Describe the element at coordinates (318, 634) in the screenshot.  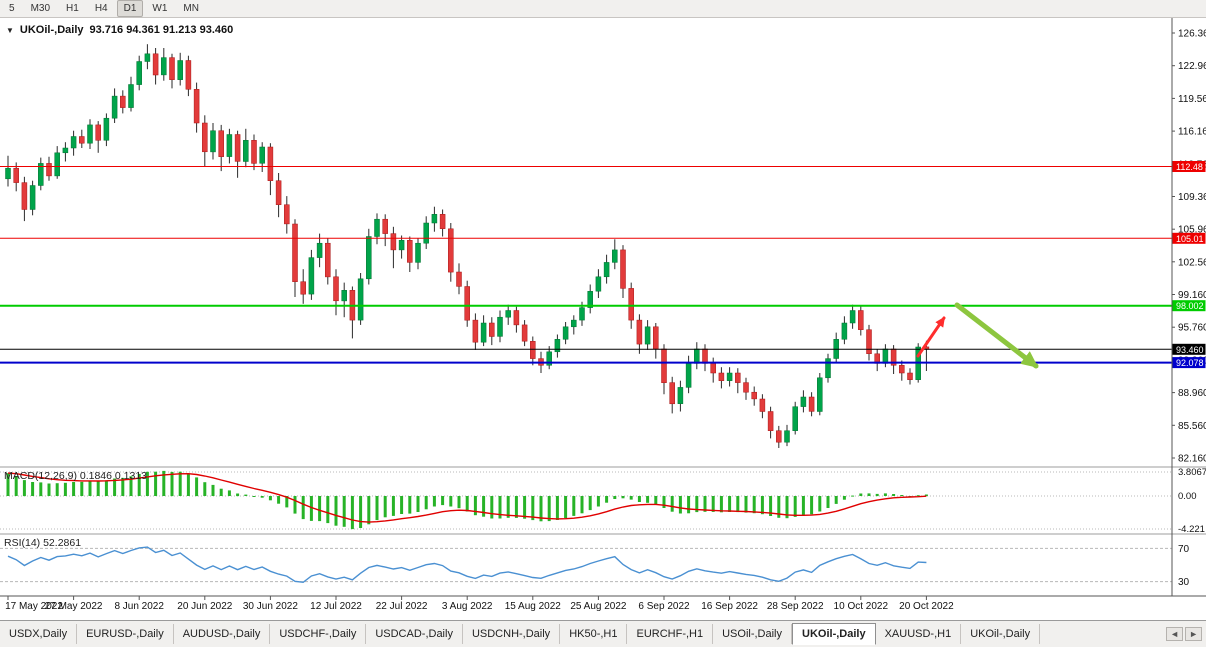
I see `tab-usdchf-daily: USDCHF-,Daily` at that location.